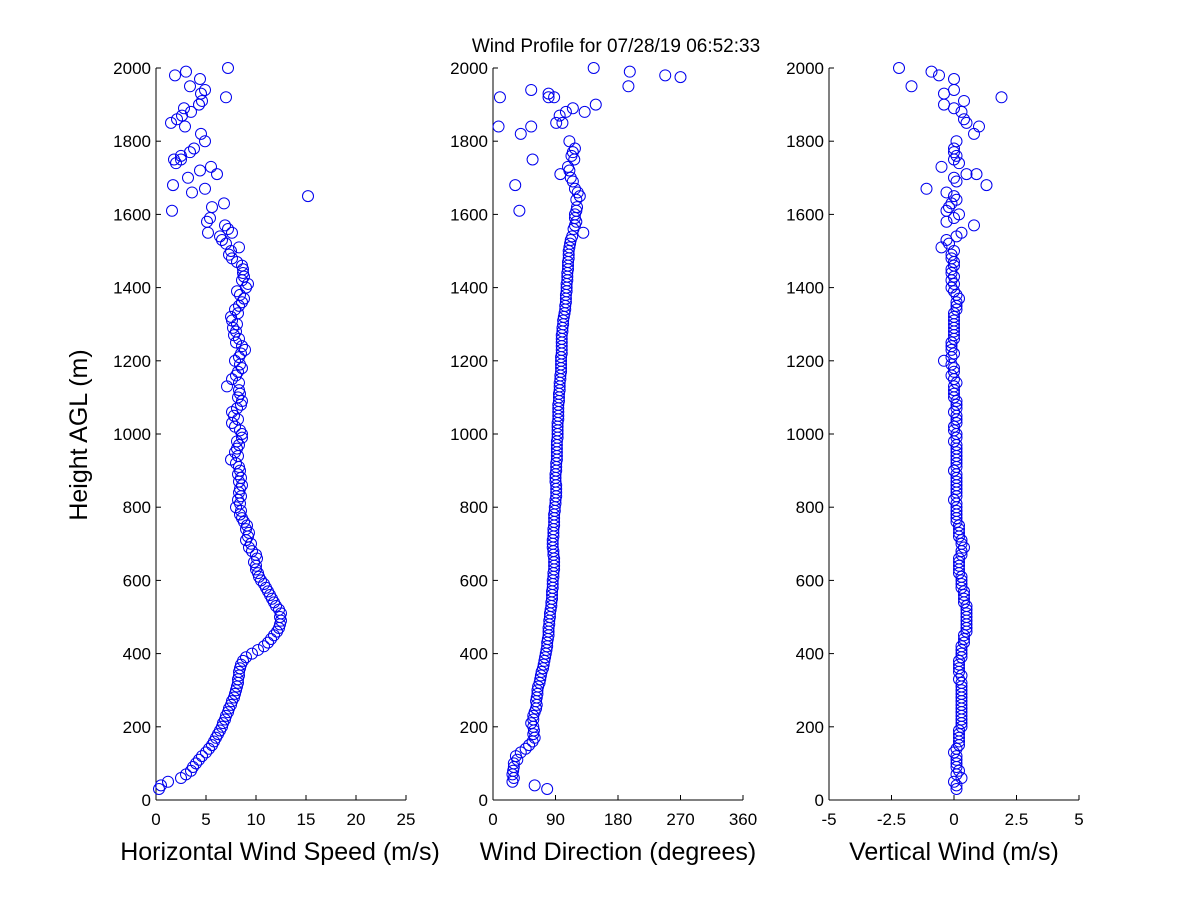  Describe the element at coordinates (828, 819) in the screenshot. I see `x-tick-label-vertical-wind: -5` at that location.